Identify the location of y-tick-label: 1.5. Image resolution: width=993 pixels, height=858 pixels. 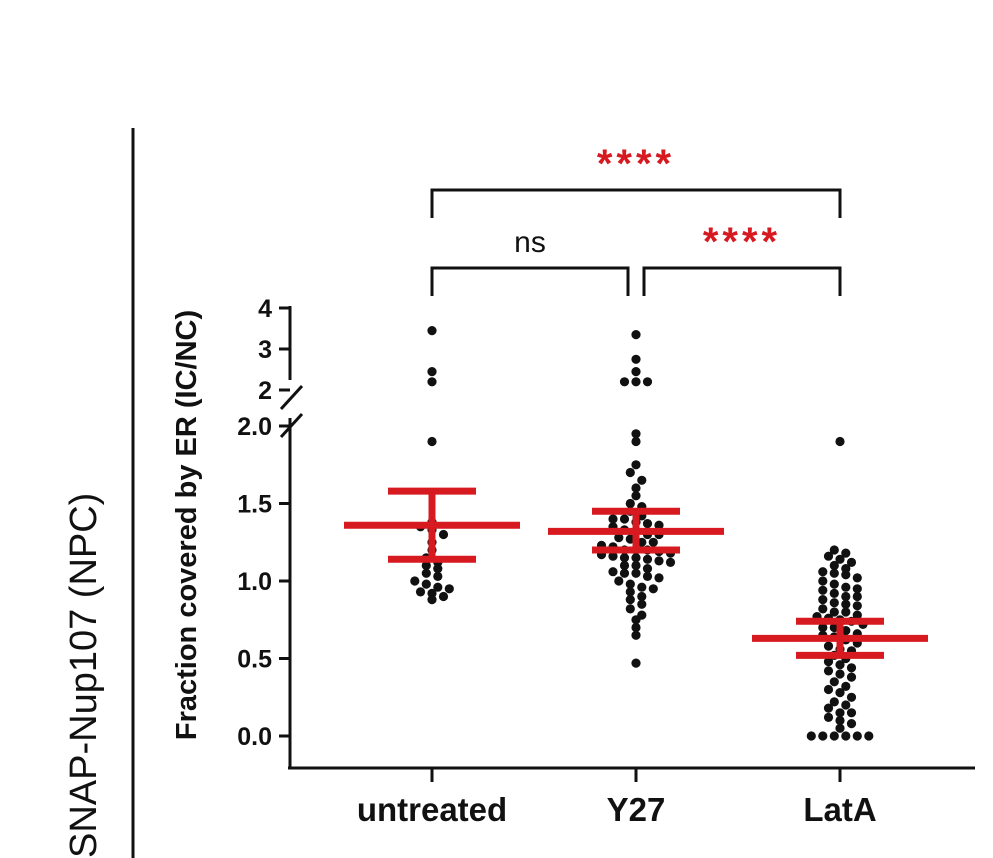
(254, 505).